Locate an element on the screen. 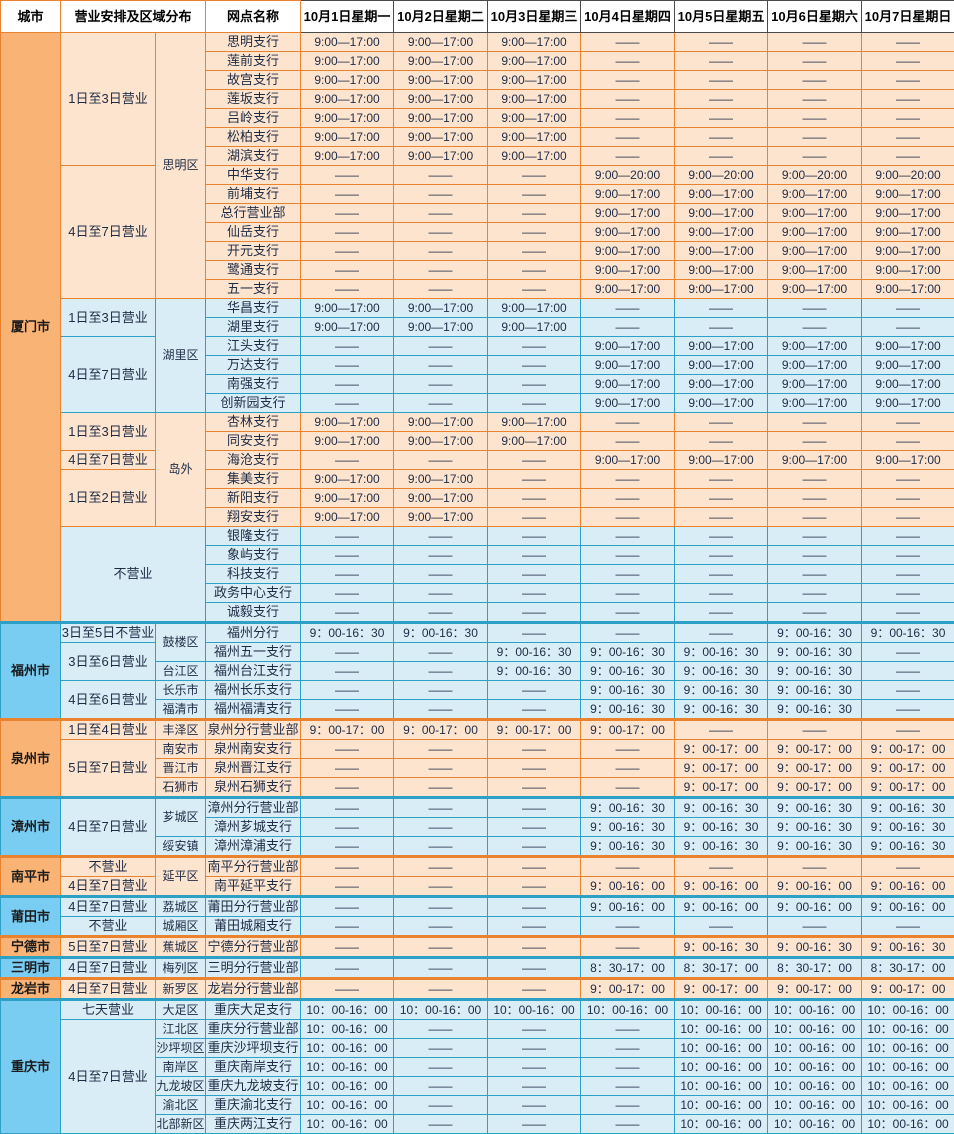  hours-cell-day5: 9：00-17：00 is located at coordinates (721, 749).